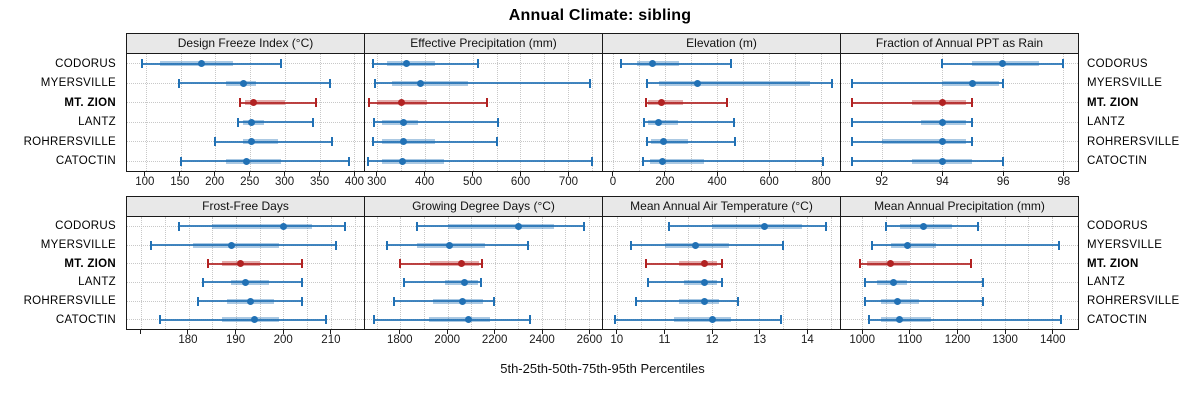 The image size is (1200, 400). What do you see at coordinates (196, 64) in the screenshot?
I see `percentile-band-codorus` at bounding box center [196, 64].